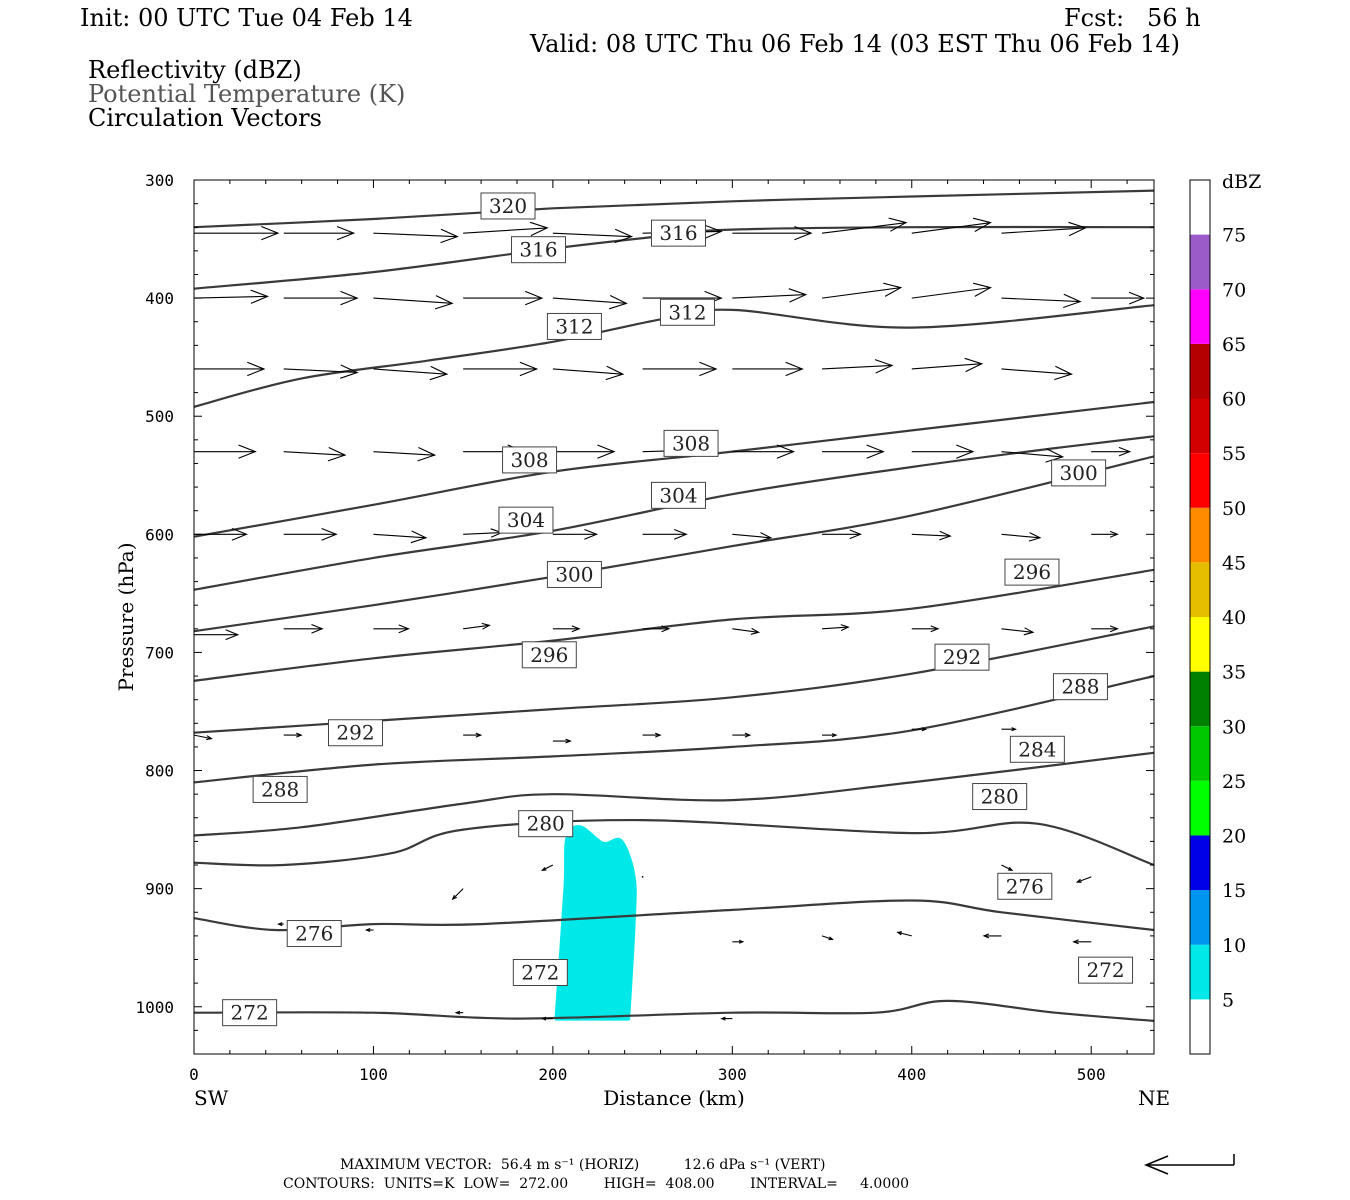  Describe the element at coordinates (595, 923) in the screenshot. I see `reflectivity-echo` at that location.